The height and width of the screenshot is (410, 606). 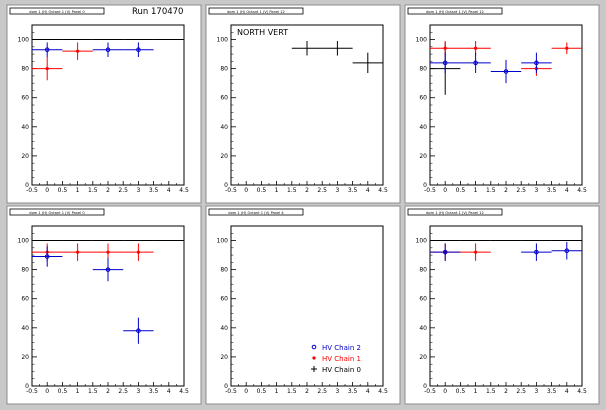 I want to click on run-label: Run 170470, so click(x=157, y=12).